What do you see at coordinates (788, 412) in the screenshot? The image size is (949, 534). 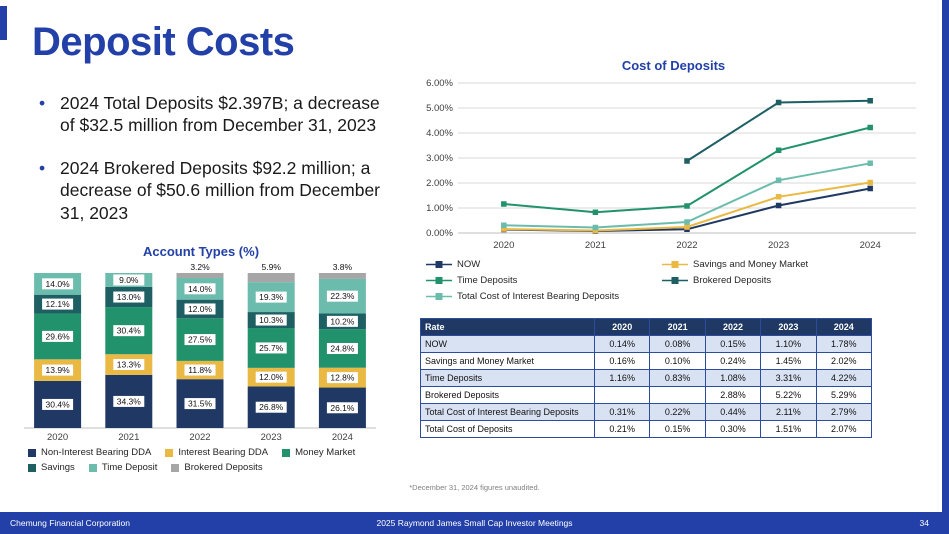 I see `table-cell-value: 2.11%` at bounding box center [788, 412].